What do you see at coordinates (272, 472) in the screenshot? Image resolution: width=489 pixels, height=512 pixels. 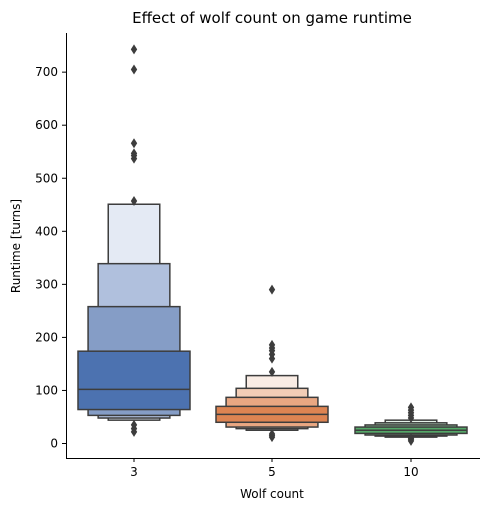 I see `x-tick-label: 5` at bounding box center [272, 472].